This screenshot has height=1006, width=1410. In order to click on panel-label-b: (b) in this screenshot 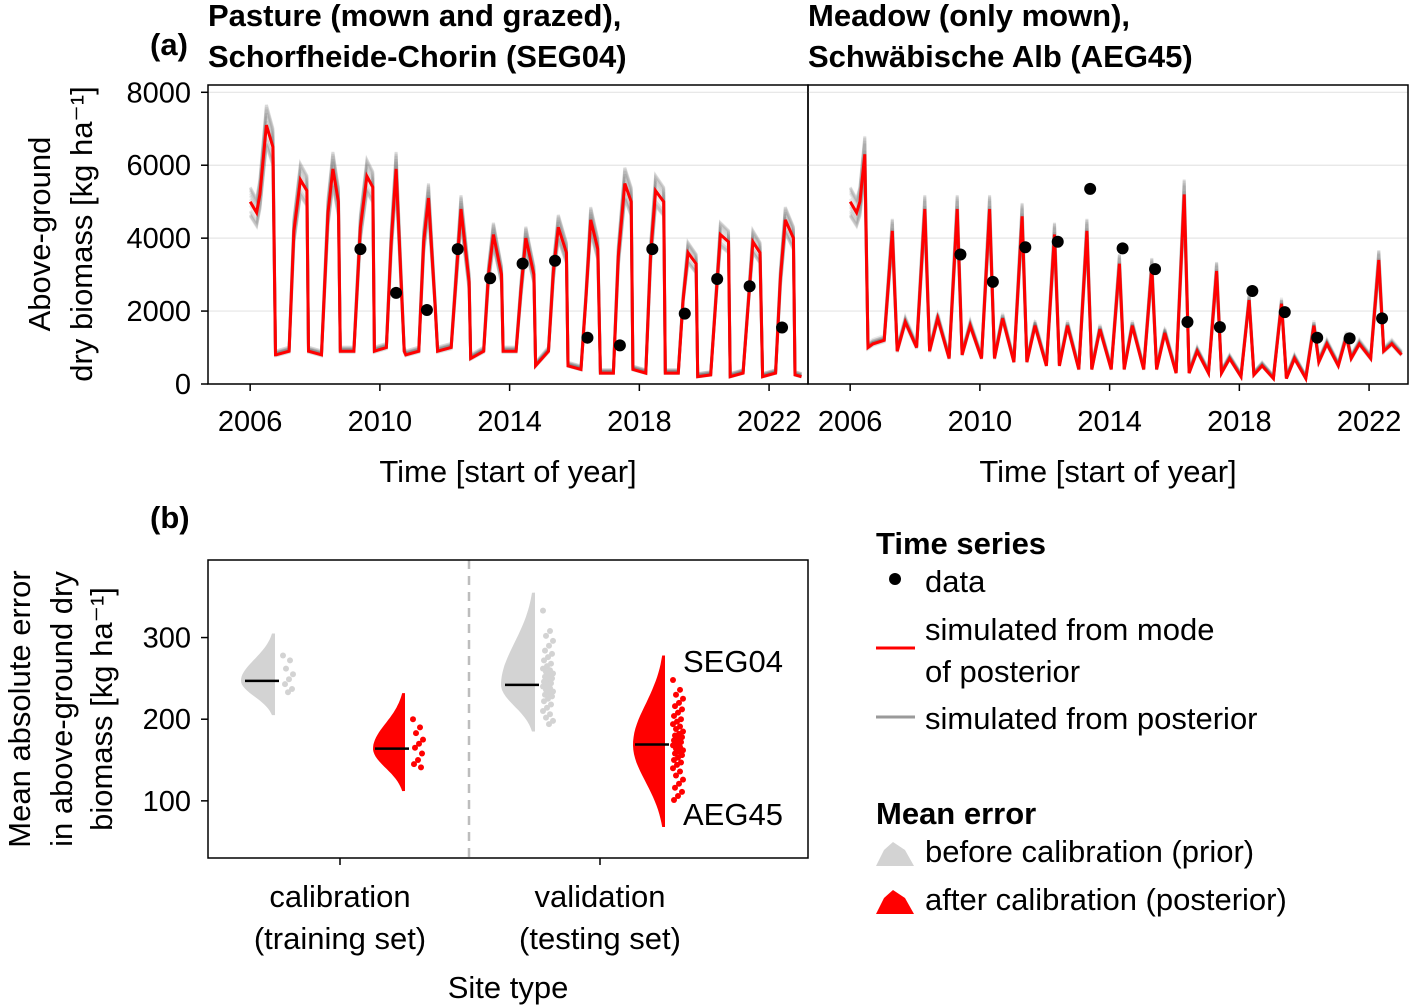, I will do `click(170, 517)`.